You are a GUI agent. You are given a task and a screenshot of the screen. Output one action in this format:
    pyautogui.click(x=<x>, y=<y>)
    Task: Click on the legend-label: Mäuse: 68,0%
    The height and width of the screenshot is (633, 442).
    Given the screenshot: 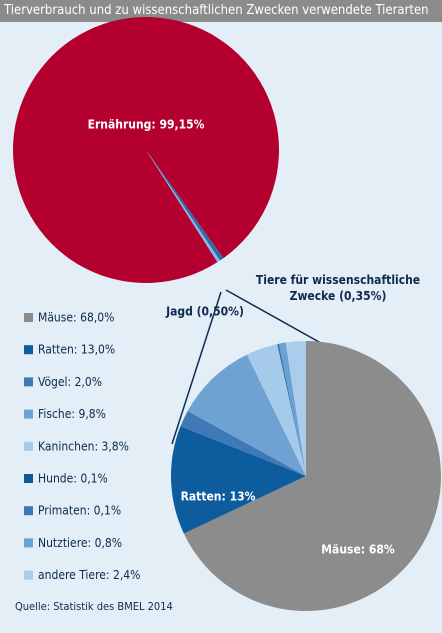 What is the action you would take?
    pyautogui.click(x=76, y=318)
    